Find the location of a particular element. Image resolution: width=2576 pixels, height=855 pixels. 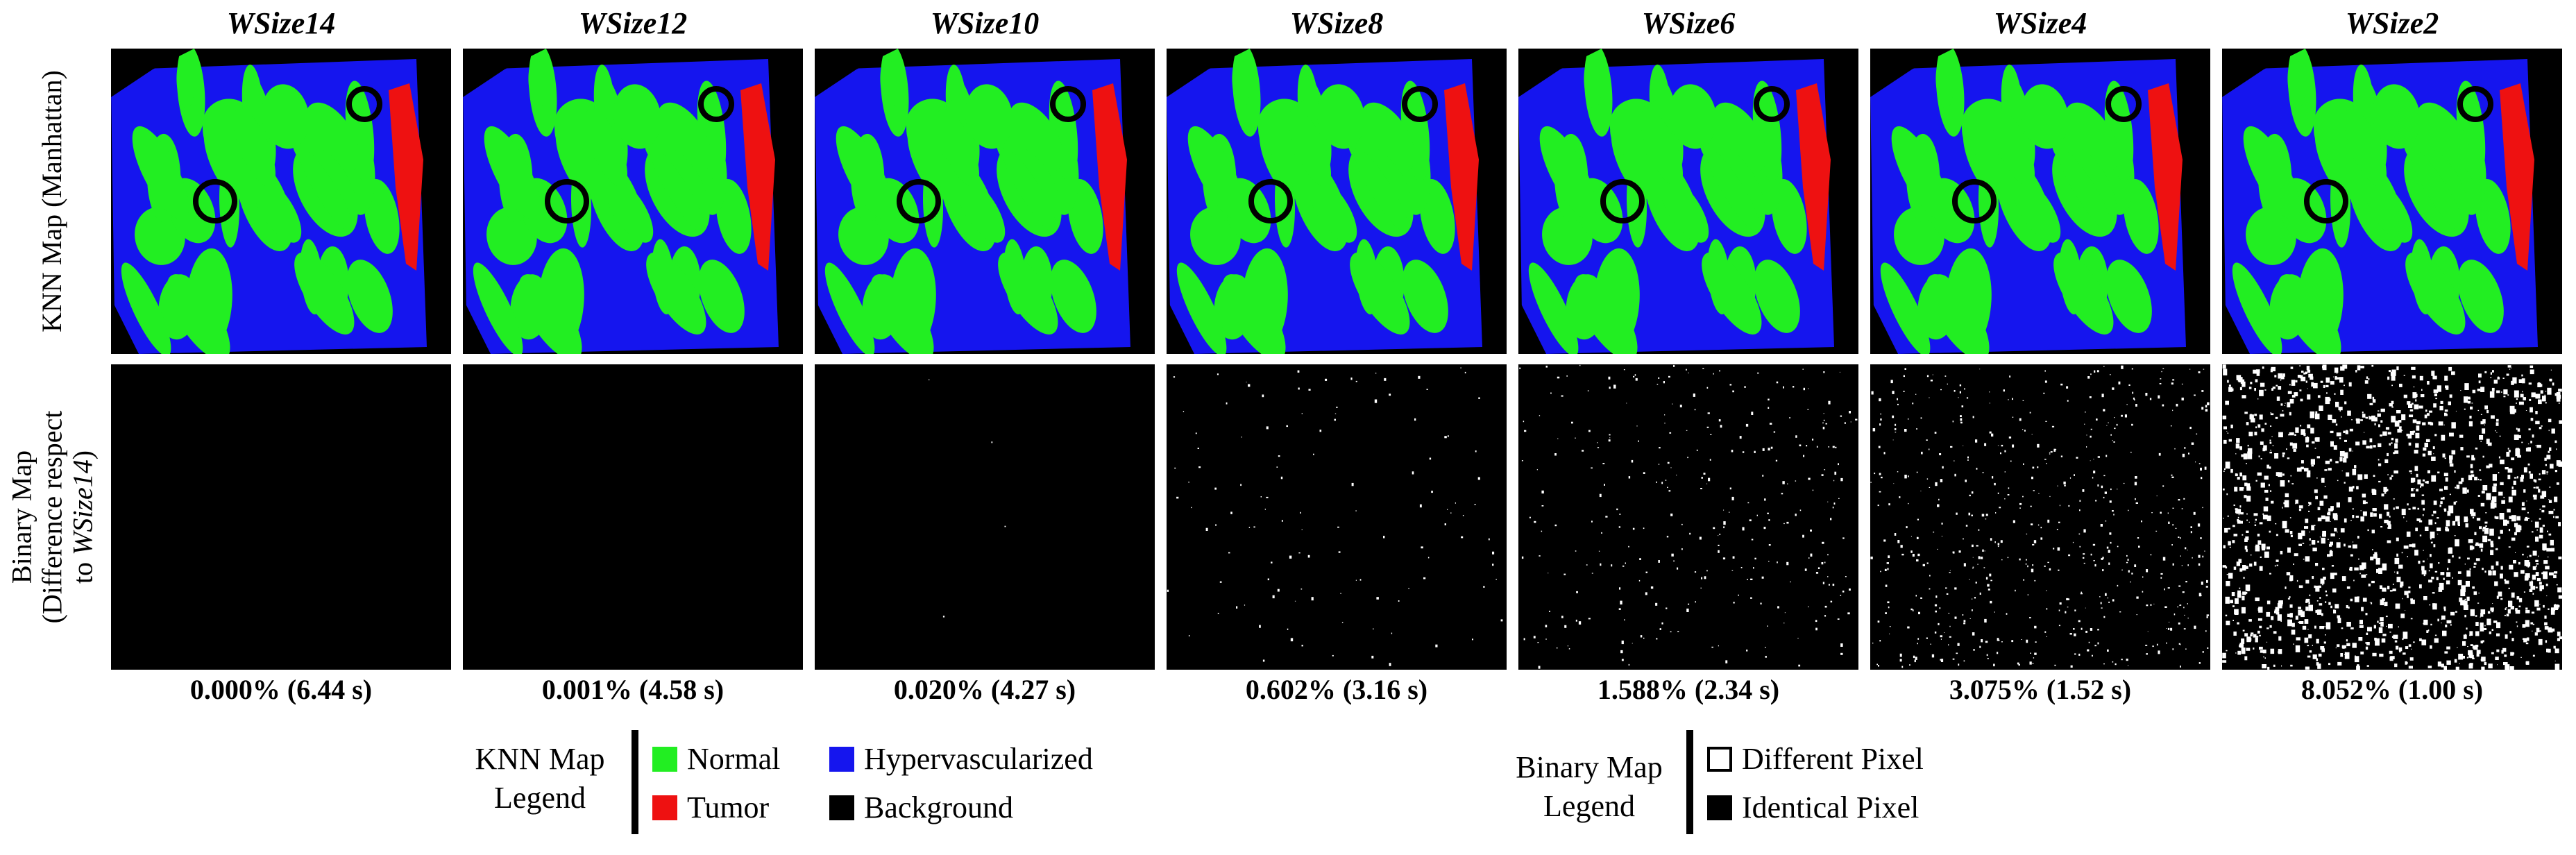

binary-map-wsize8 is located at coordinates (1337, 517).